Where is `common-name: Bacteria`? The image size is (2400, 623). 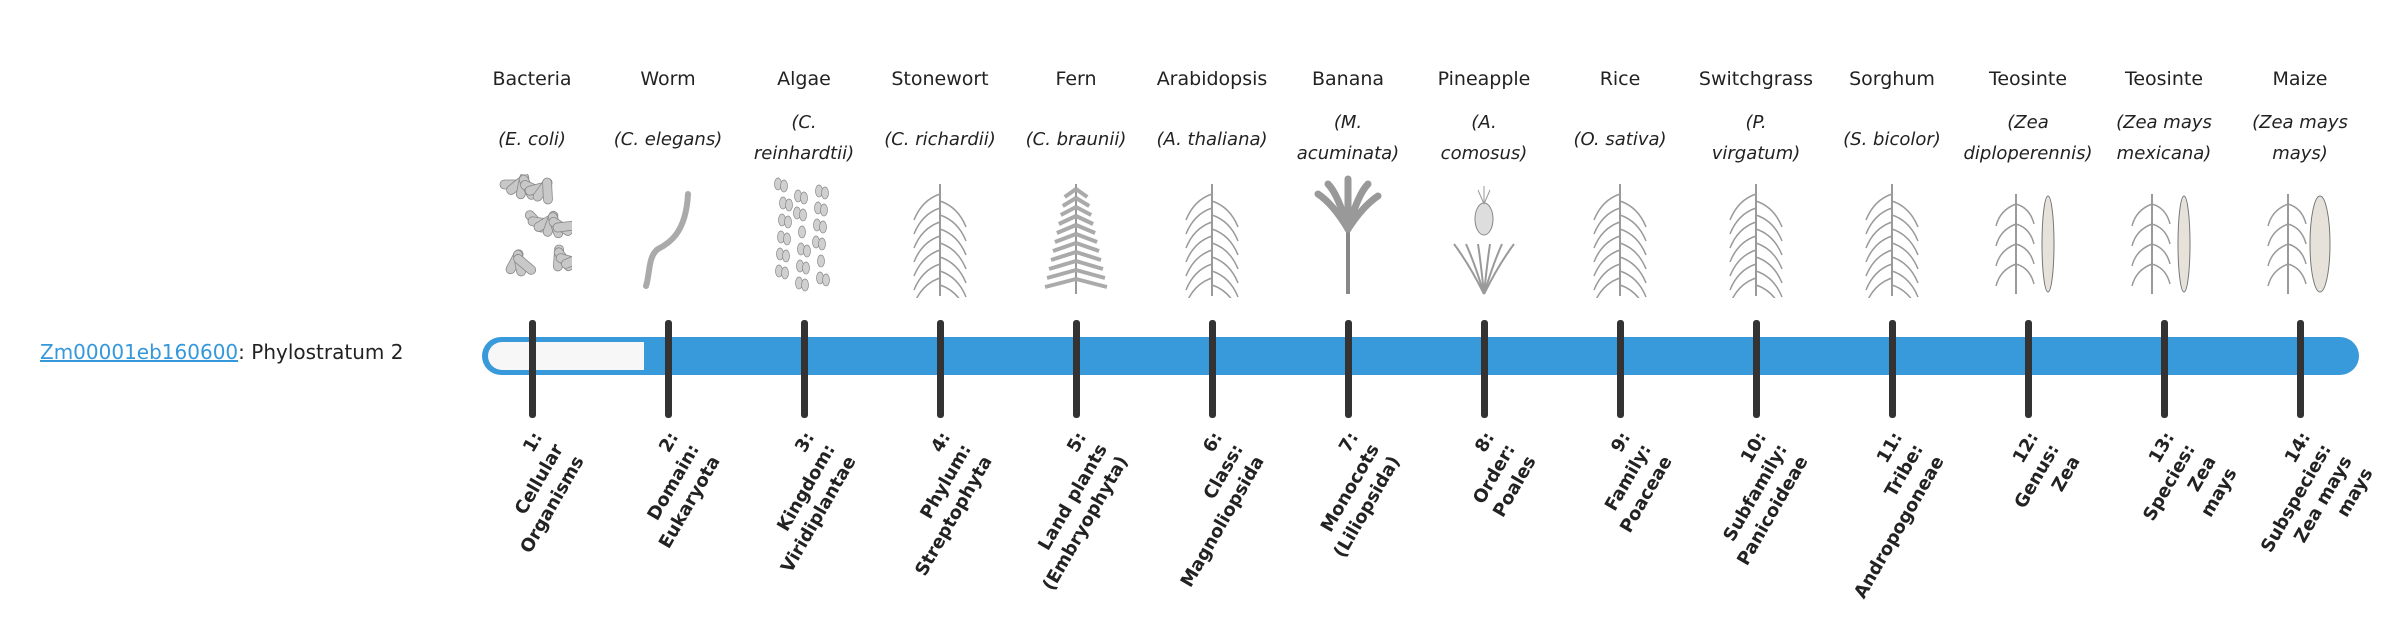
common-name: Bacteria is located at coordinates (532, 79).